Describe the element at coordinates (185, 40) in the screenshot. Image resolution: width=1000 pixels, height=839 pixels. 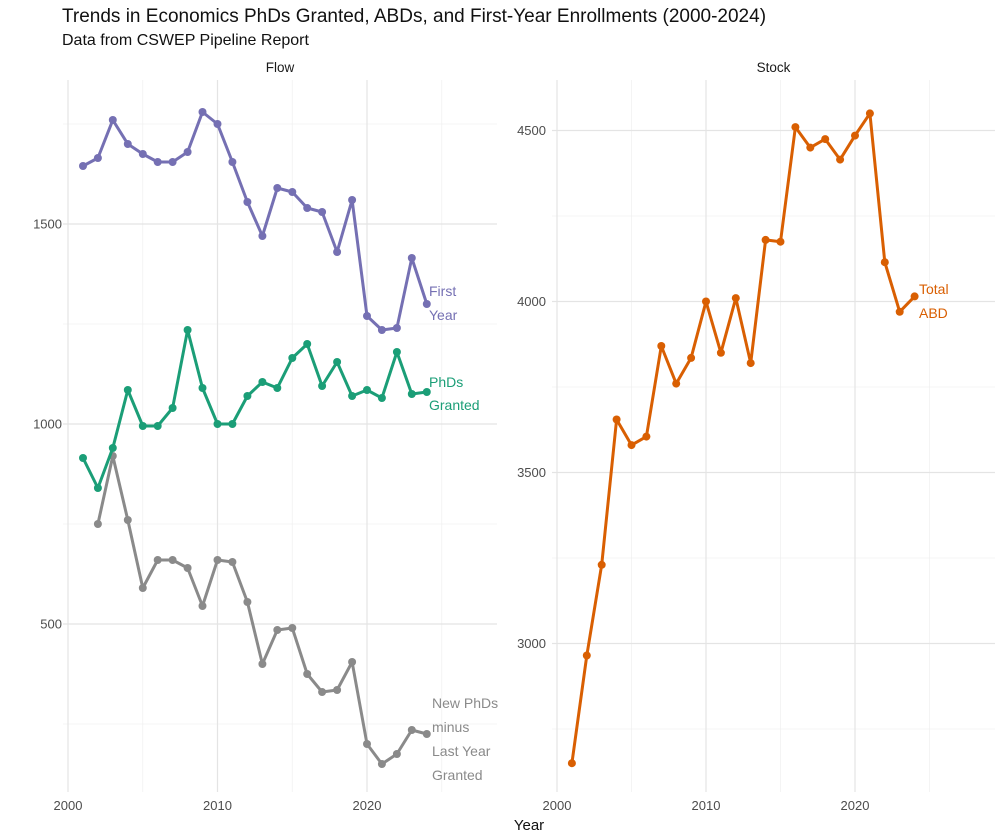
I see `chart-subtitle: Data from CSWEP Pipeline Report` at that location.